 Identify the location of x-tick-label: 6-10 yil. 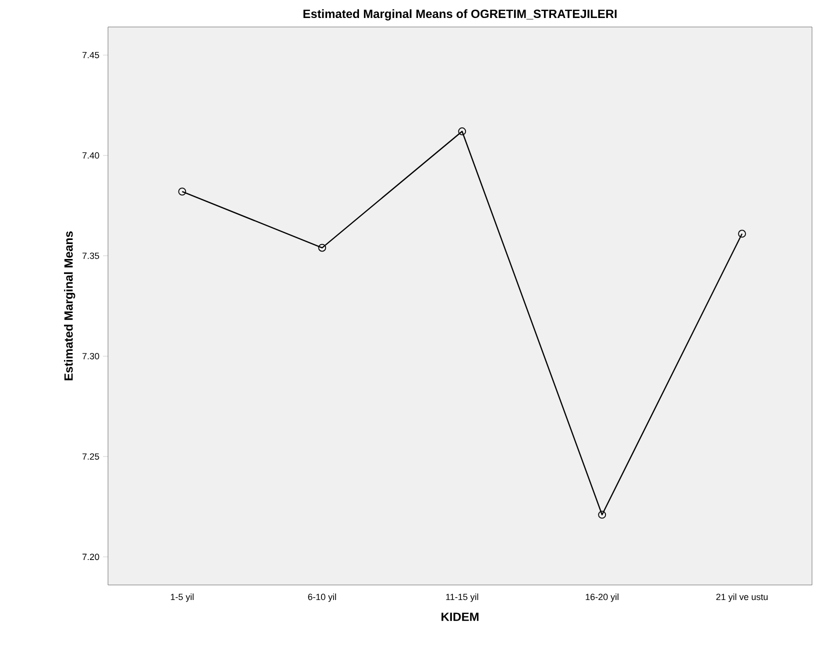
(322, 598).